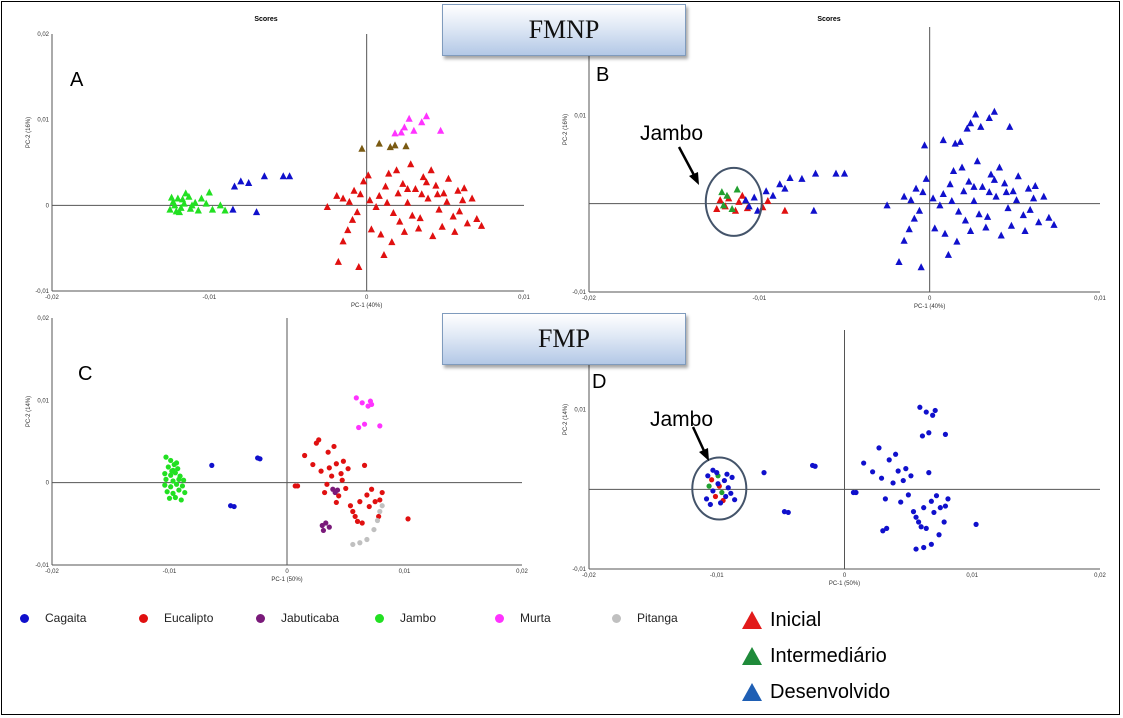 Image resolution: width=1123 pixels, height=718 pixels. Describe the element at coordinates (759, 299) in the screenshot. I see `x-tick-label: -0,01` at that location.